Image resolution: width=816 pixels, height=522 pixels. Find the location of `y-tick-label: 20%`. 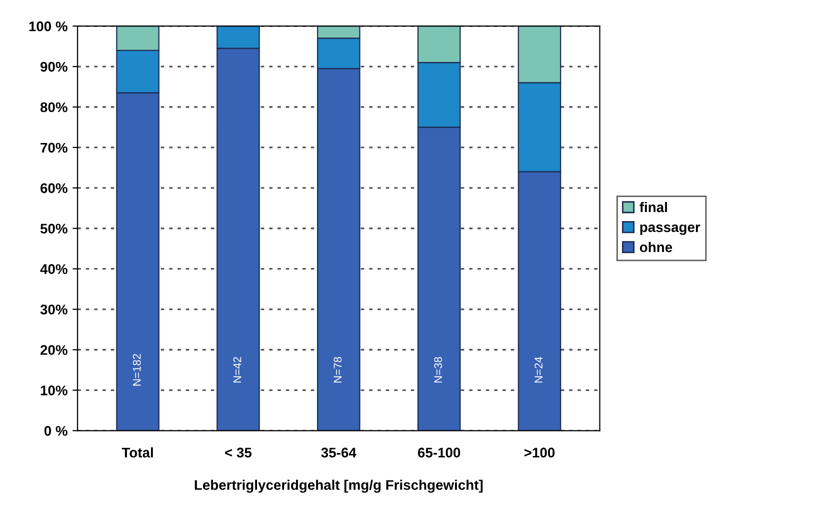

y-tick-label: 20% is located at coordinates (54, 350).